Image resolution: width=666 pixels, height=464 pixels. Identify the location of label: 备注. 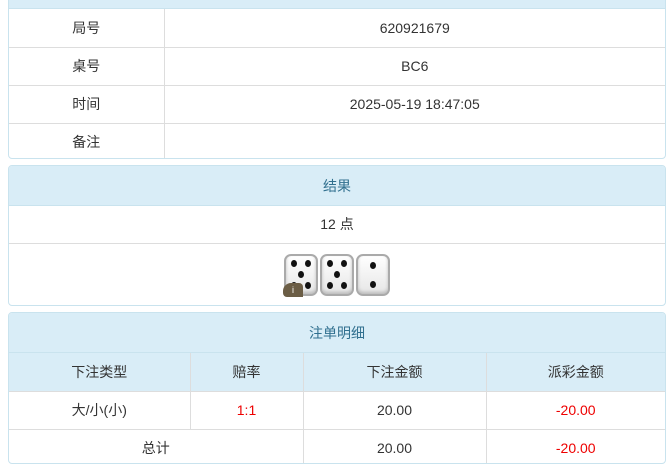
(86, 140).